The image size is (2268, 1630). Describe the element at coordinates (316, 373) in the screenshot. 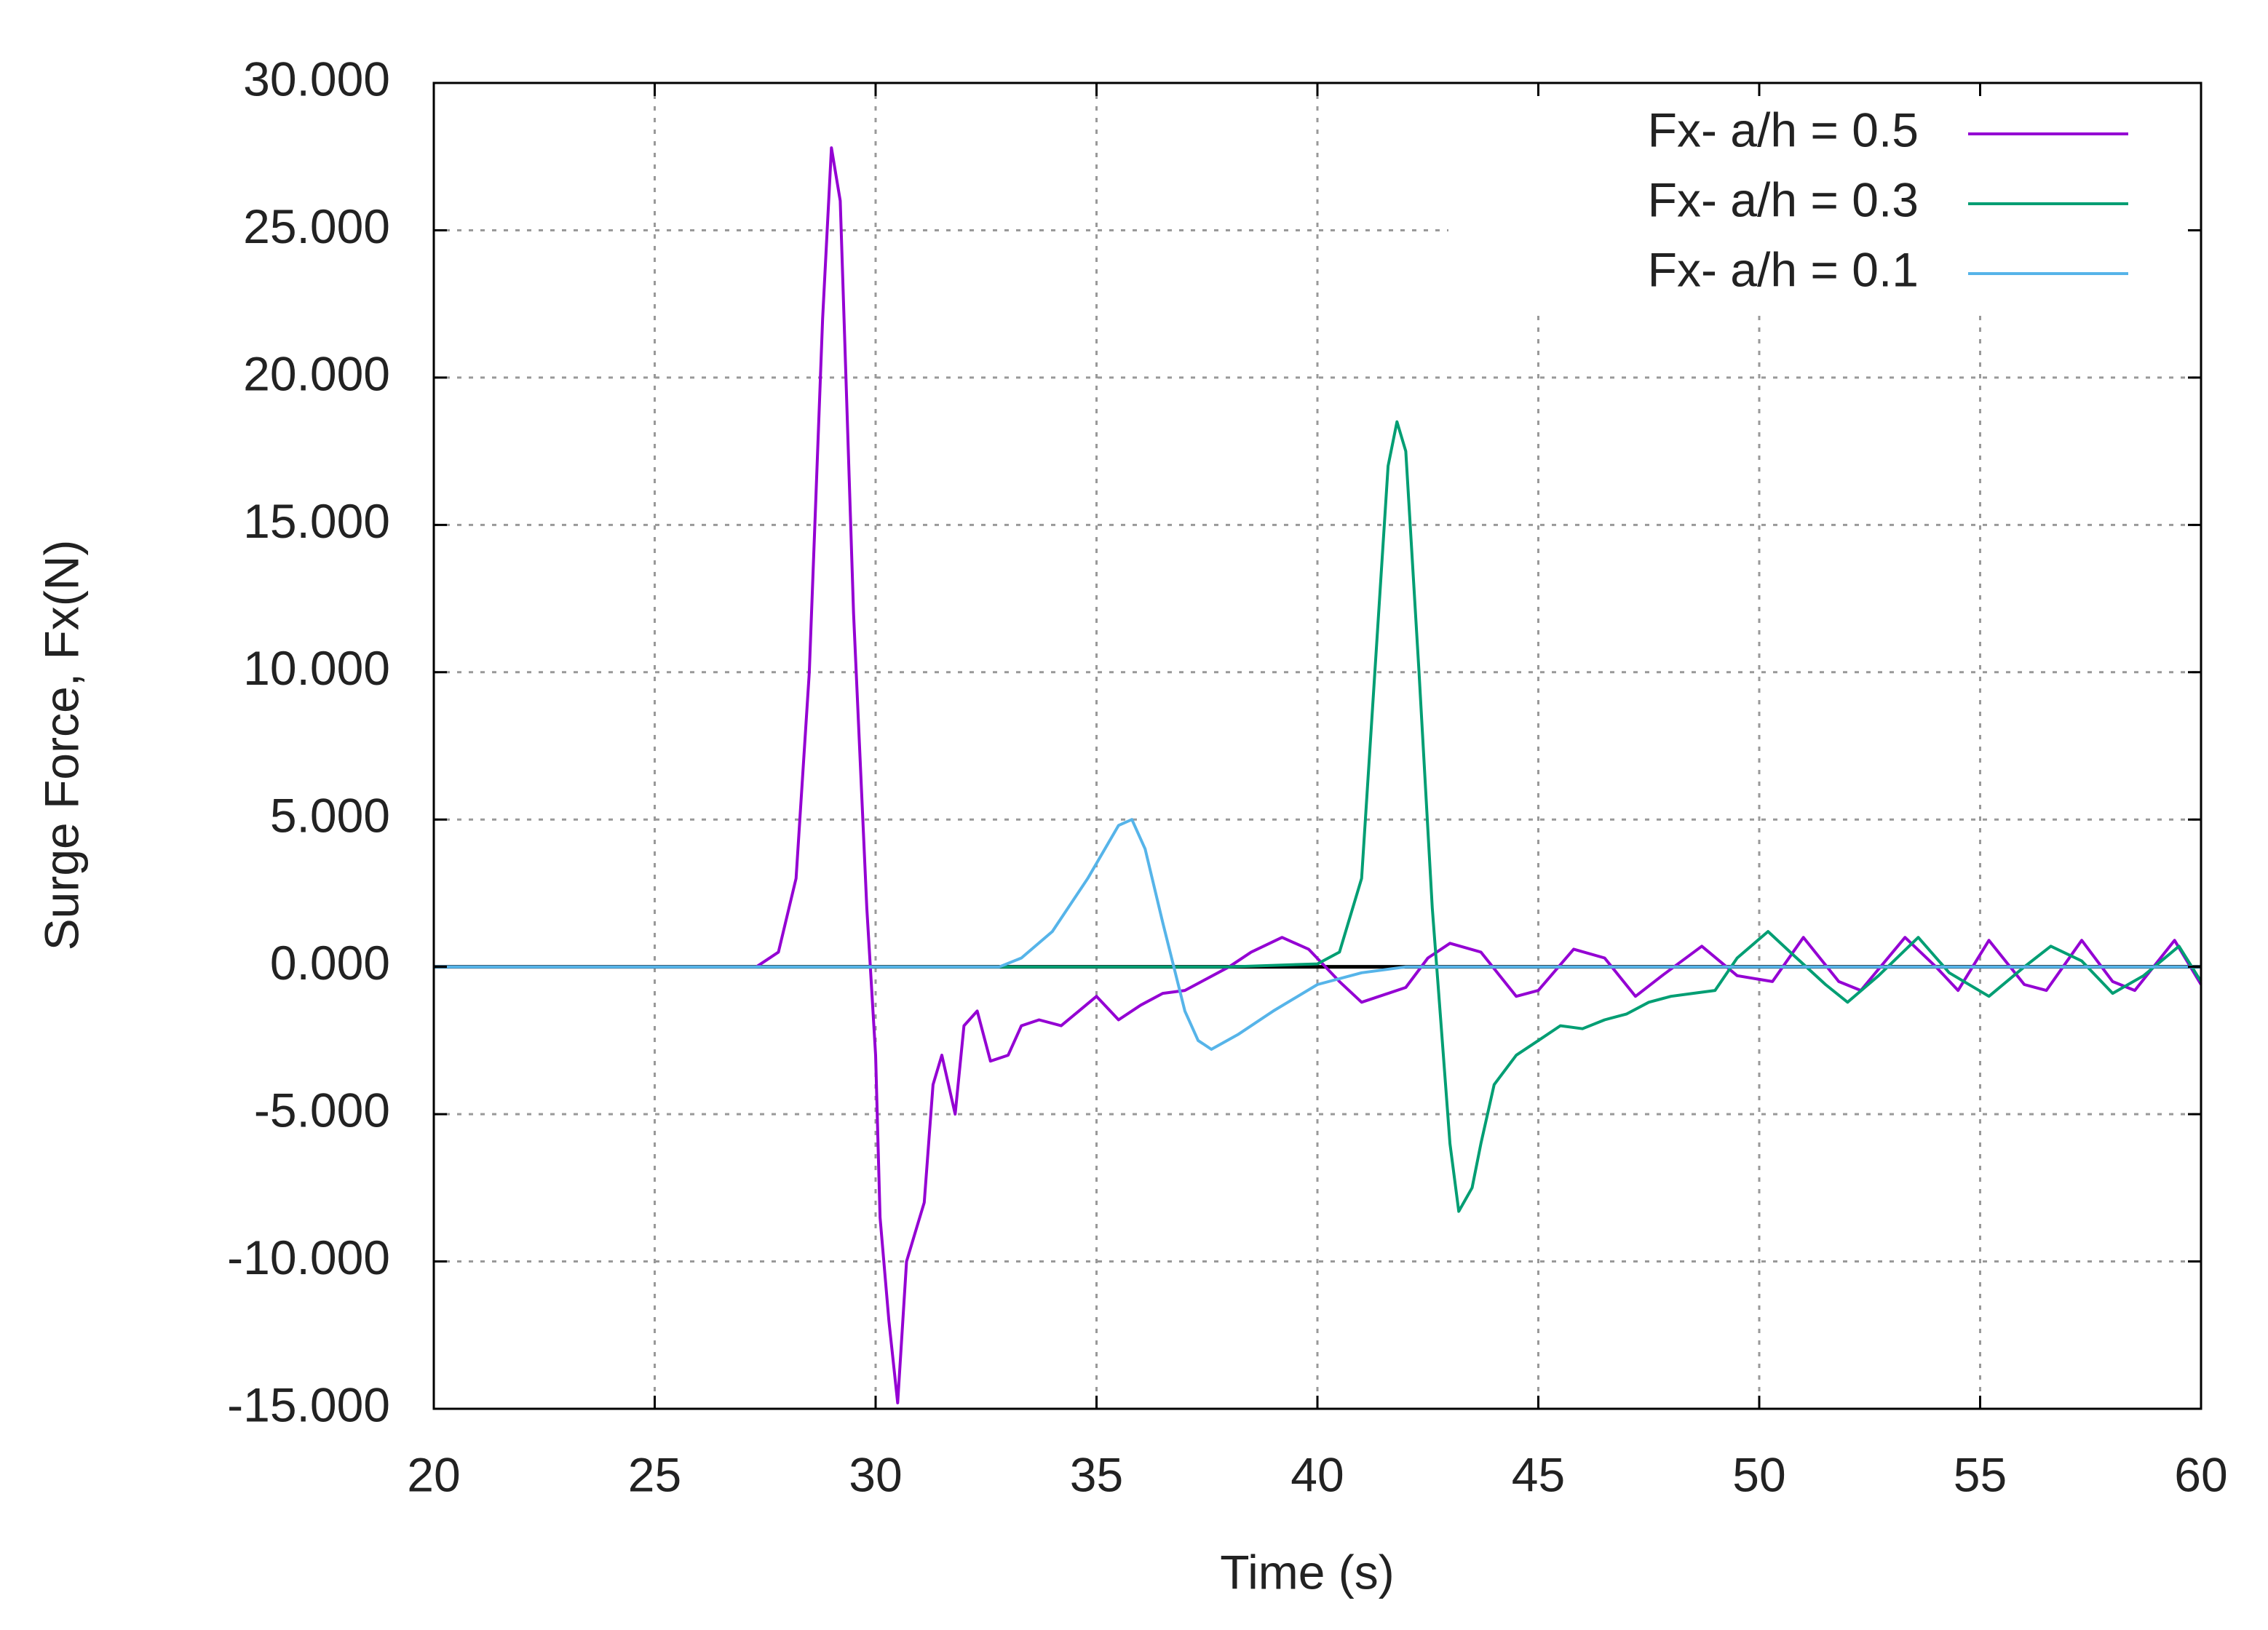

I see `y-tick-label: 20.000` at that location.